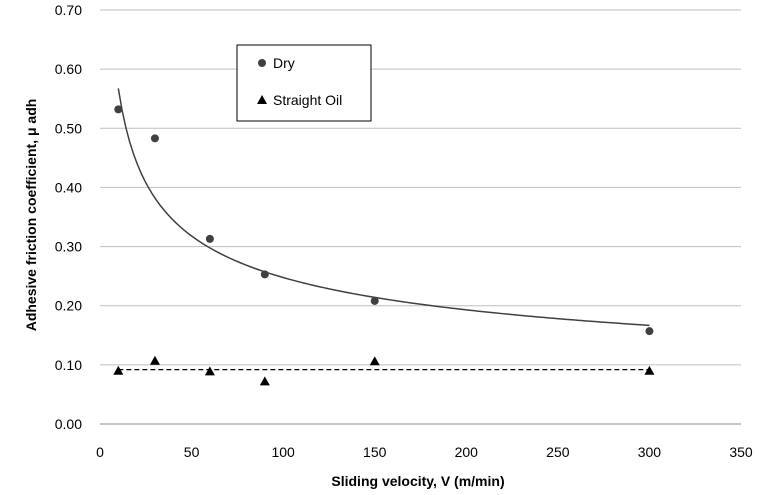 The image size is (759, 495). I want to click on y-tick-label: 0.50, so click(68, 128).